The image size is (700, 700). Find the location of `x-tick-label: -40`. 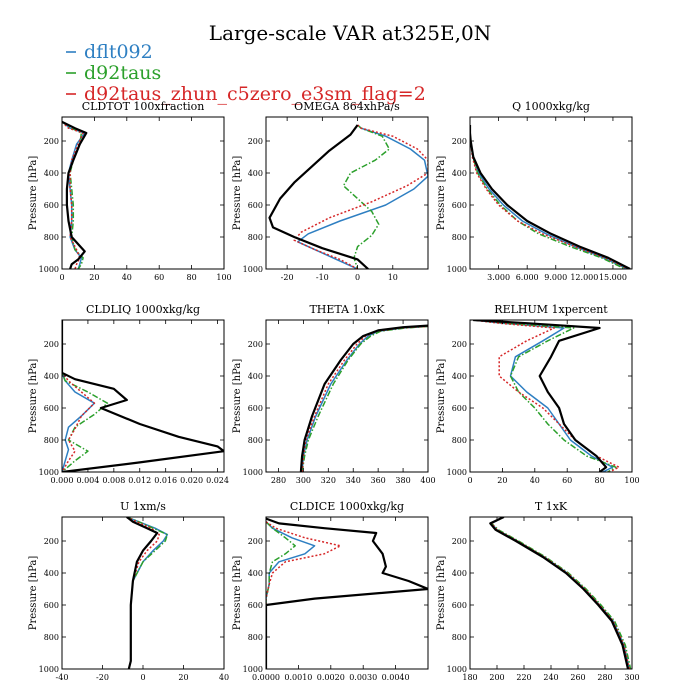

x-tick-label: -40 is located at coordinates (62, 677).